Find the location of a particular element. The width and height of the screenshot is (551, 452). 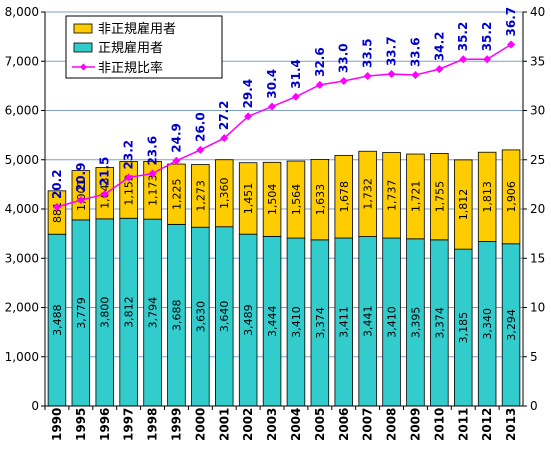

x-tick-label: 2004 is located at coordinates (296, 424).